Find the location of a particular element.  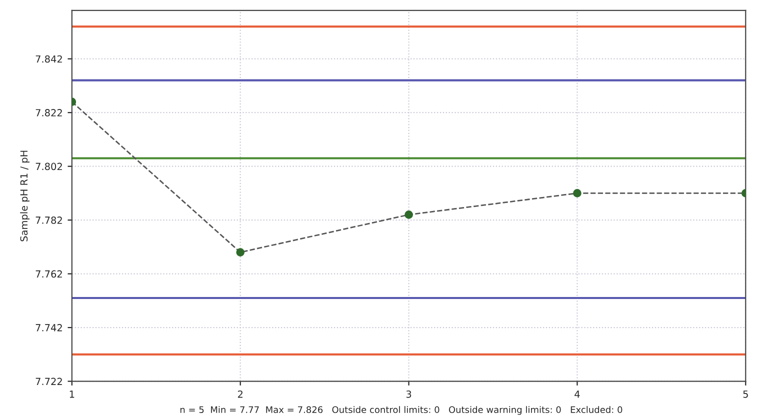

y-tick-label: 7.742 is located at coordinates (49, 328).